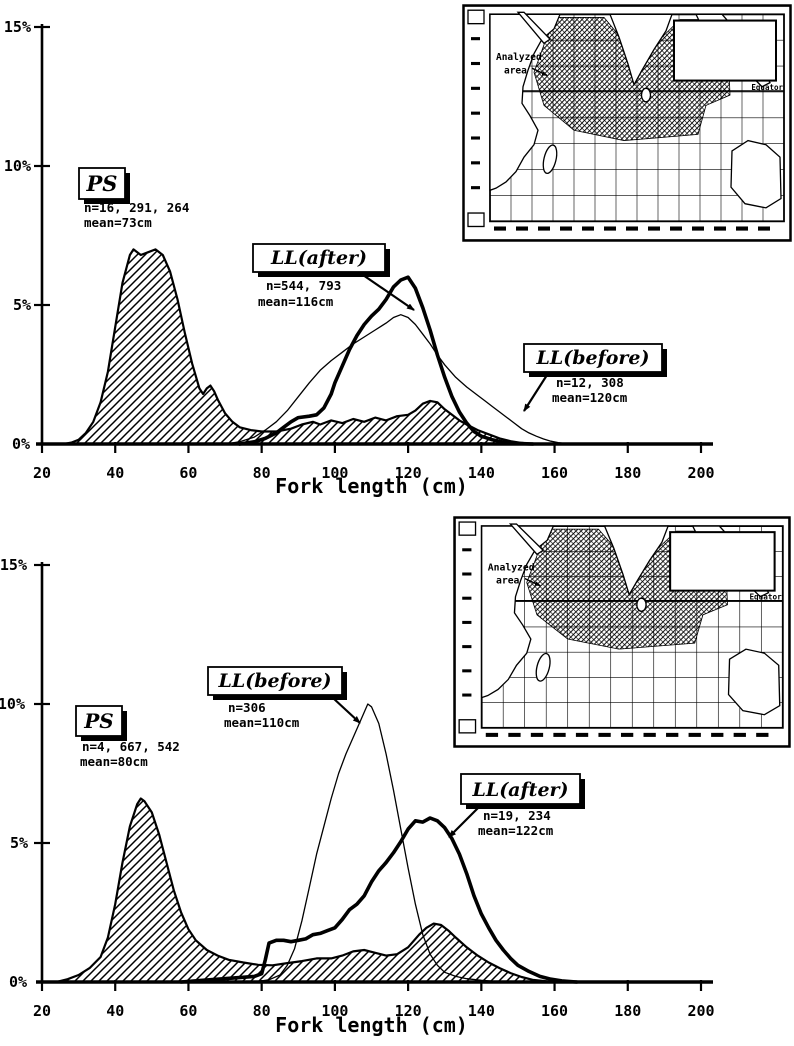  What do you see at coordinates (386, 360) in the screenshot?
I see `series-ll-after-line` at bounding box center [386, 360].